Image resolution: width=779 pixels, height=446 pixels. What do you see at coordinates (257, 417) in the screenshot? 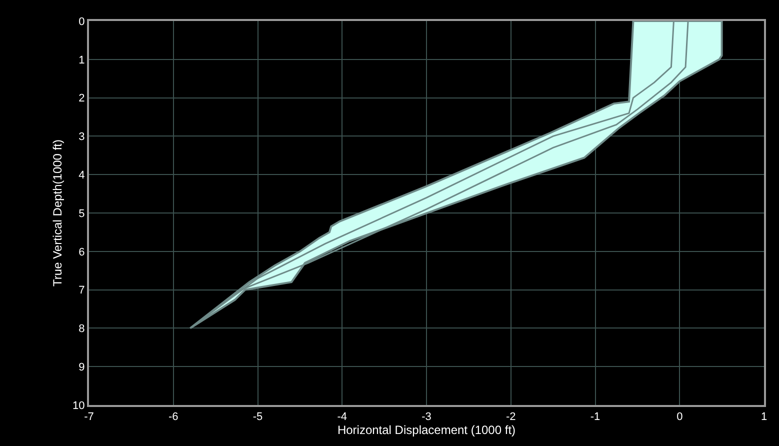
I see `x-tick-label: -5` at bounding box center [257, 417].